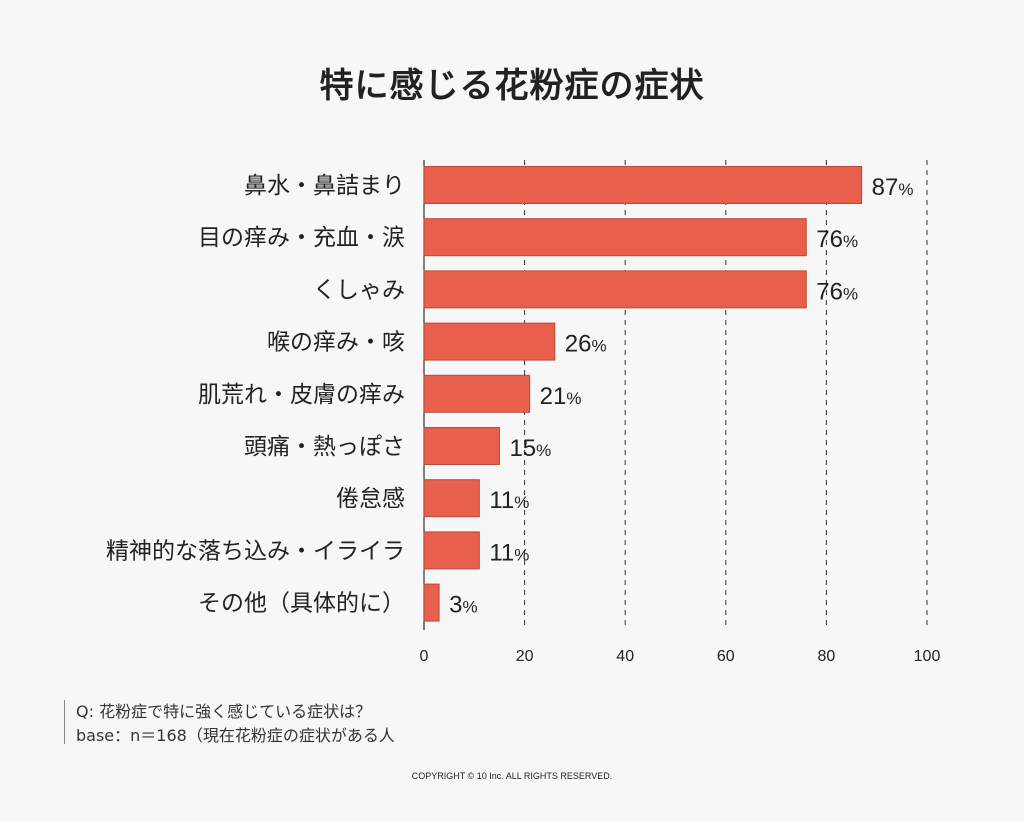 The image size is (1024, 821). I want to click on question-note: Q: 花粉症で特に強く感じている症状は？, so click(224, 711).